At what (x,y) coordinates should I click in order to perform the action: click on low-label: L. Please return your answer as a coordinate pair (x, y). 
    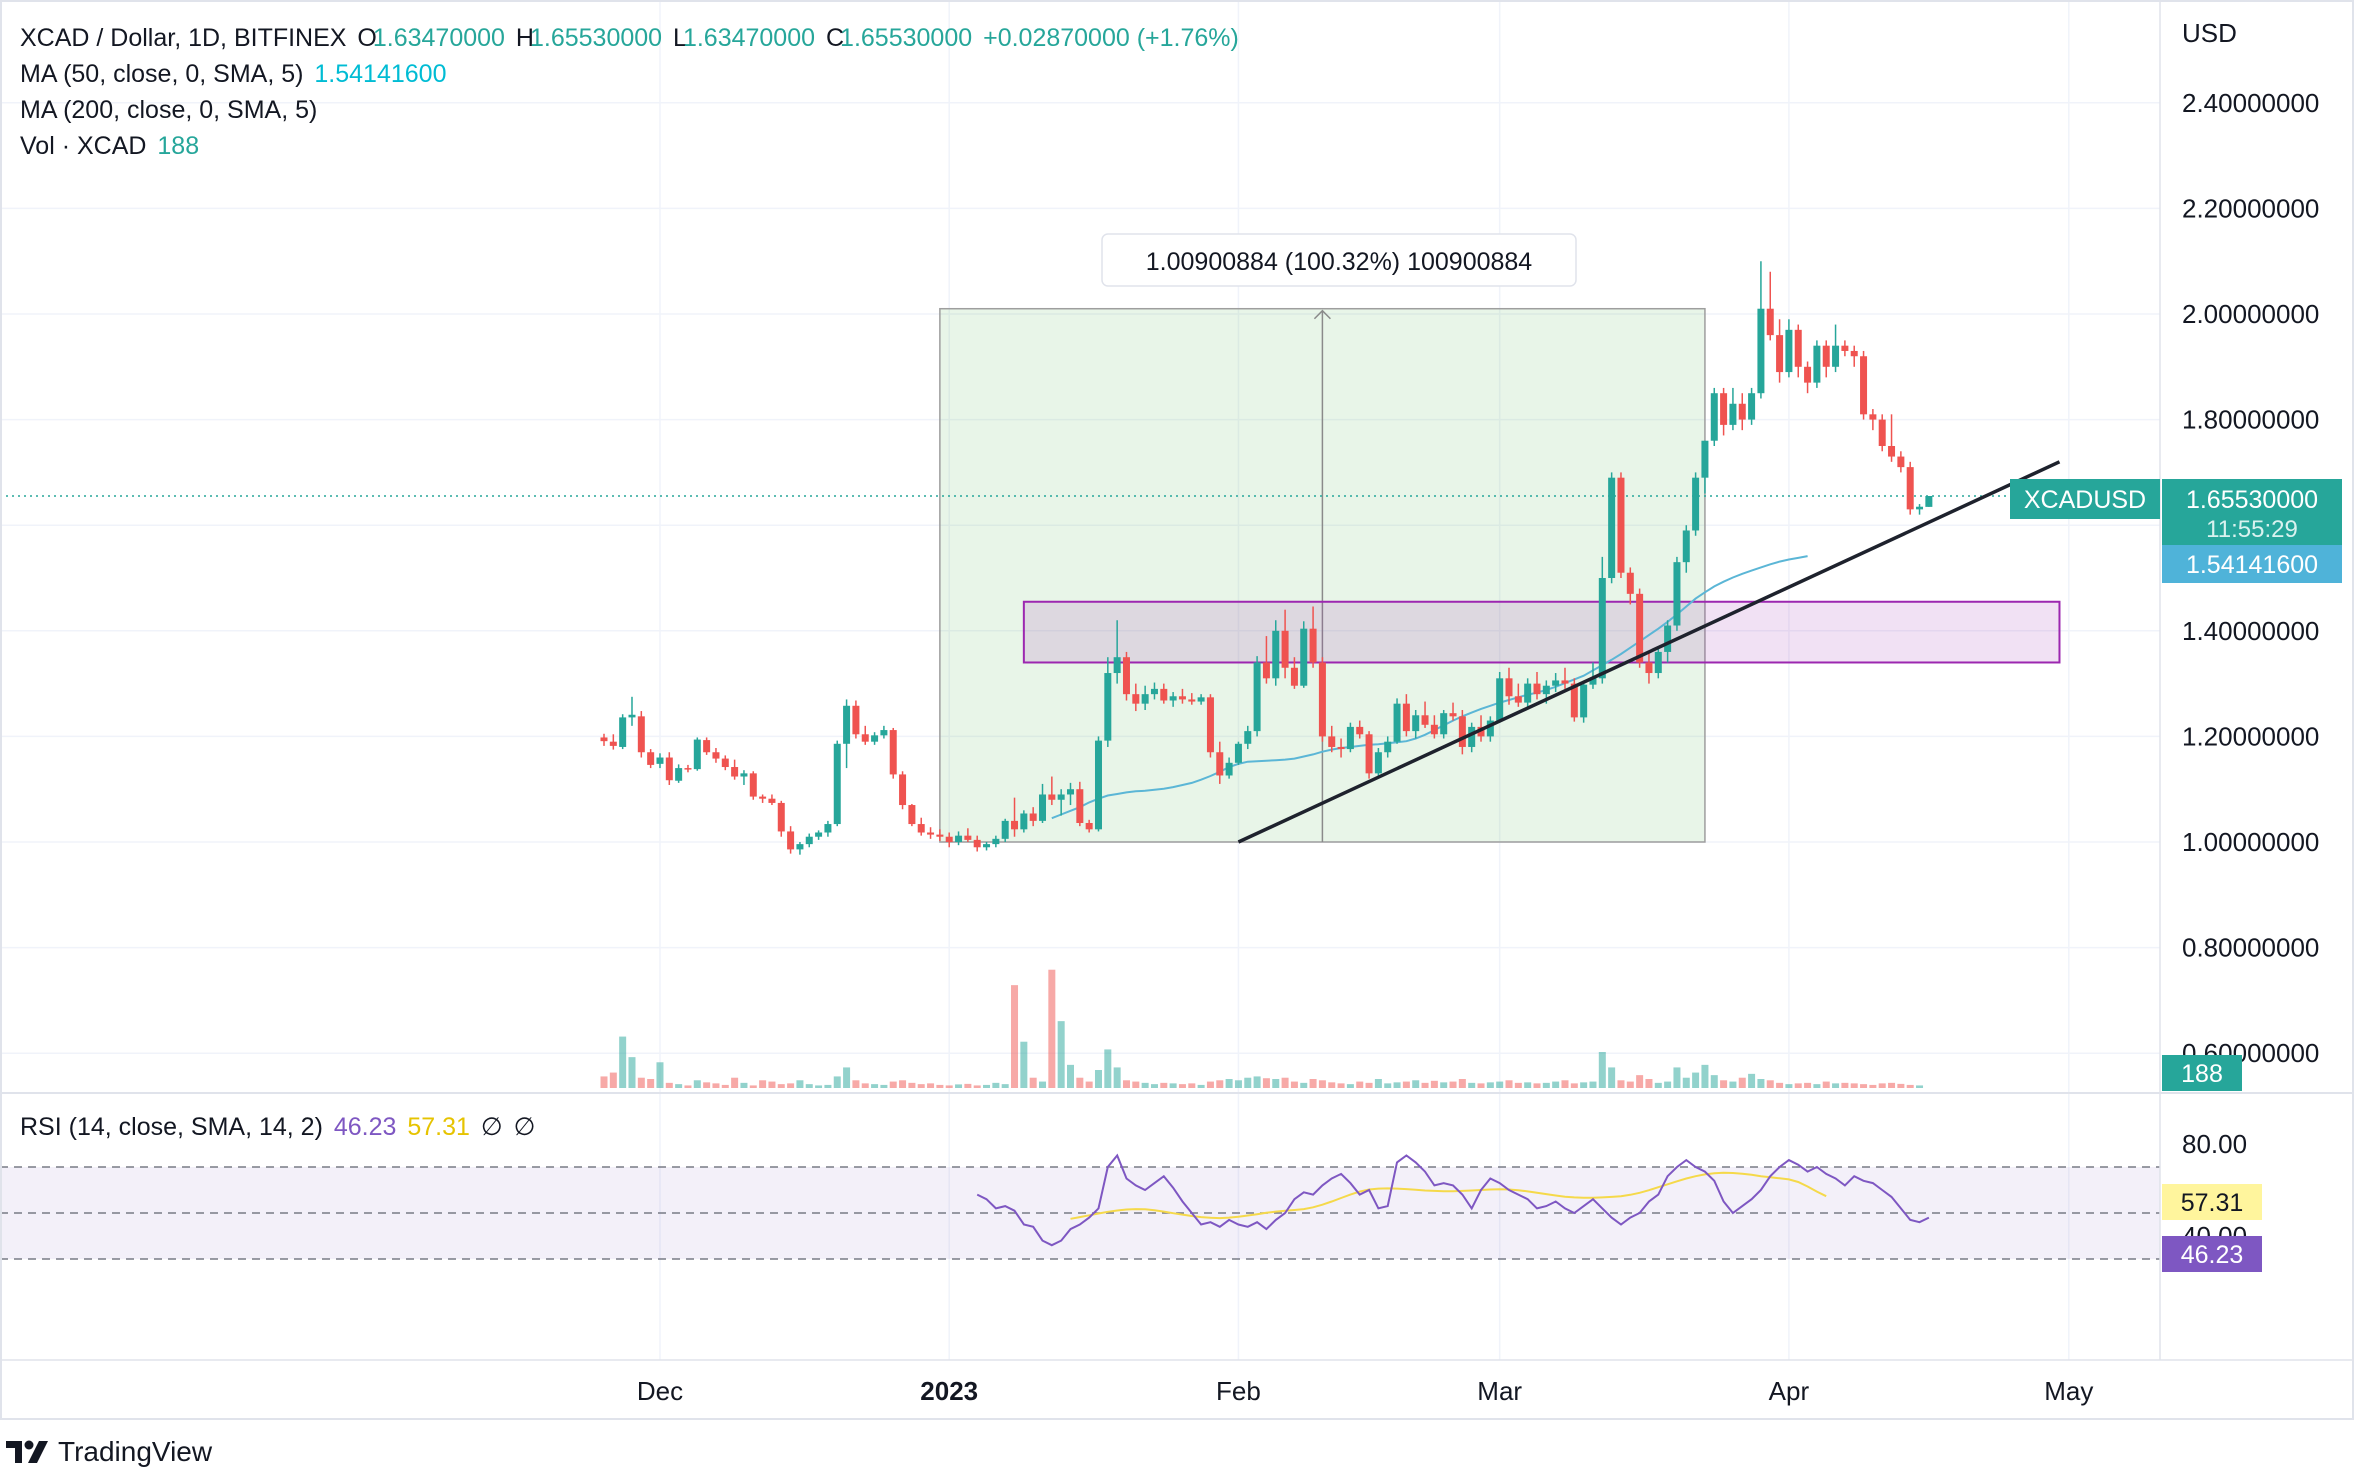
    Looking at the image, I should click on (680, 38).